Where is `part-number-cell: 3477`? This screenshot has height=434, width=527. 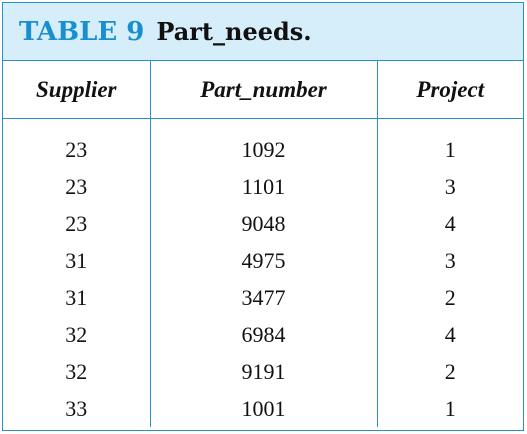
part-number-cell: 3477 is located at coordinates (263, 297).